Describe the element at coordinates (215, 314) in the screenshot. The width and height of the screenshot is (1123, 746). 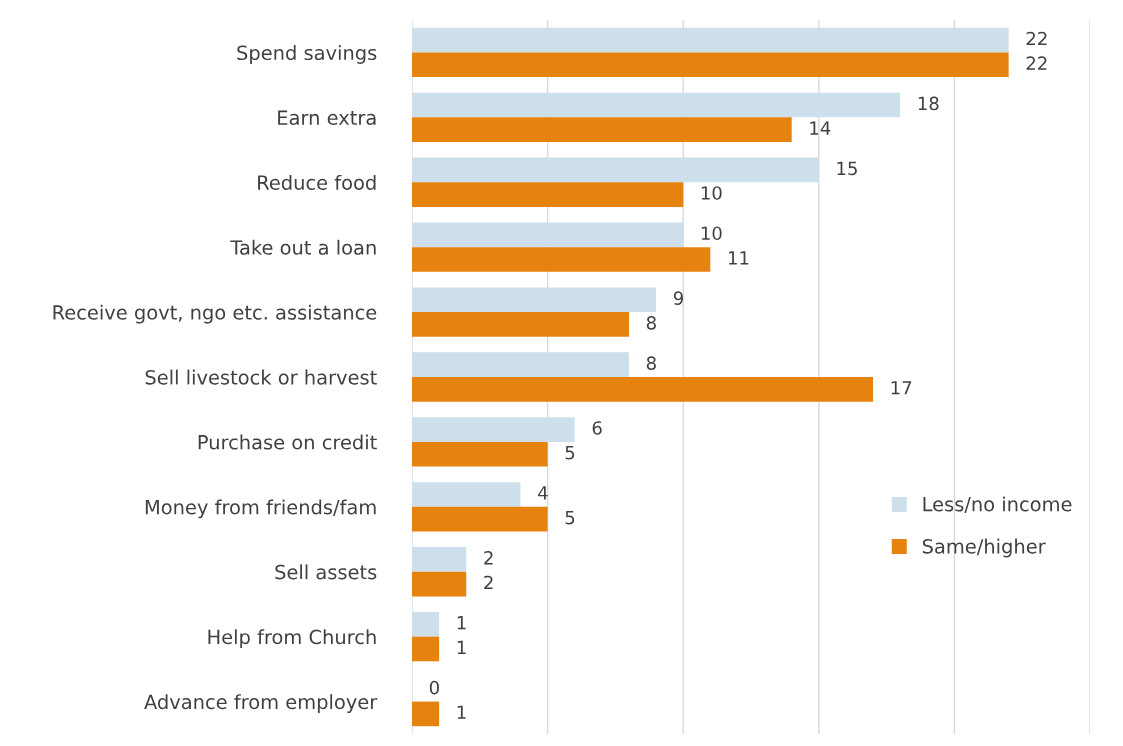
I see `y-tick-label: Receive govt, ngo etc. assistance` at that location.